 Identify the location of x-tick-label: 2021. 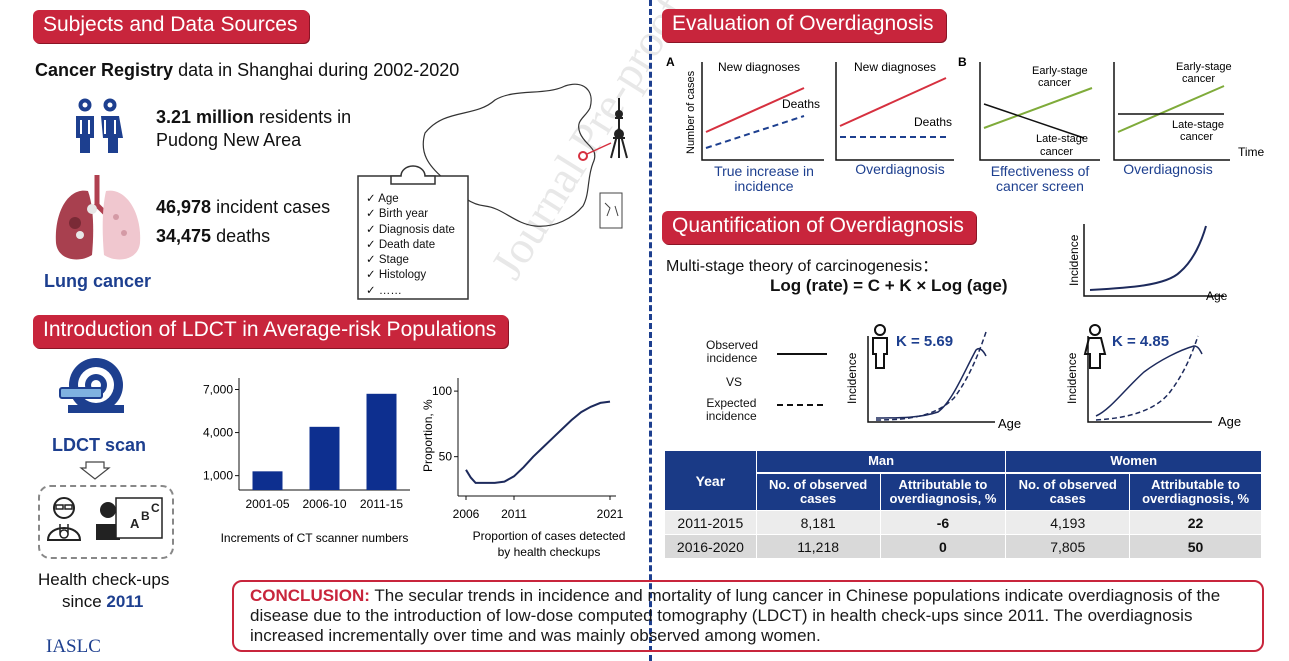
(610, 514).